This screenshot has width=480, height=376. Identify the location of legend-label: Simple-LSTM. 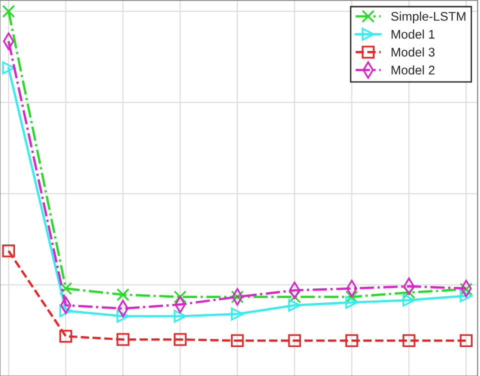
(428, 18).